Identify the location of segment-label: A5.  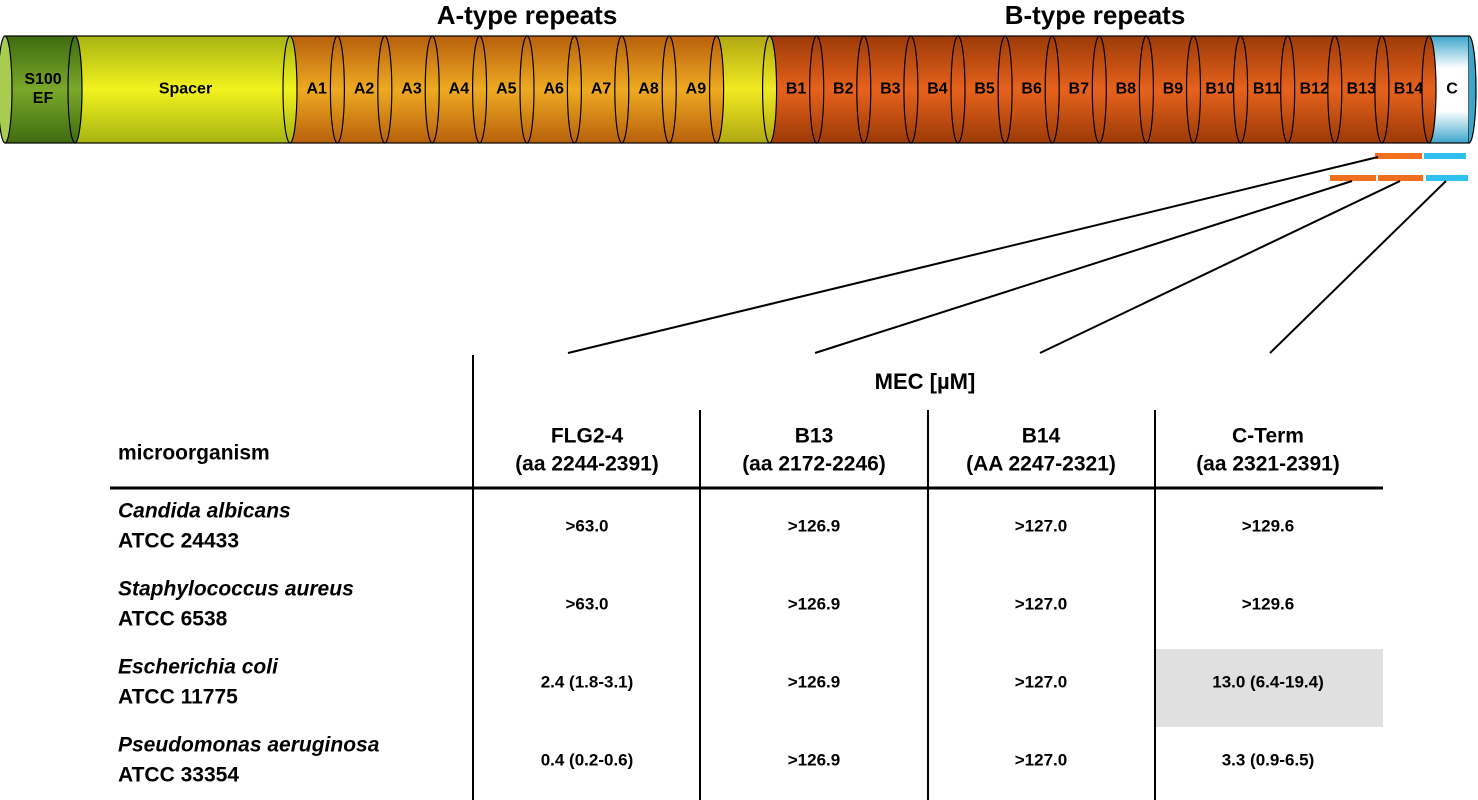
(506, 89).